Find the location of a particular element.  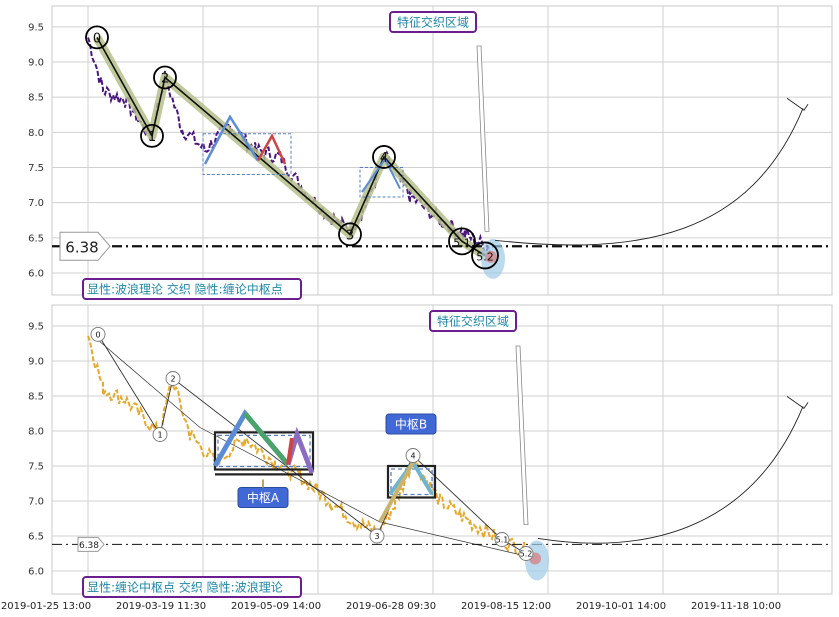

x-tick-label: 2019-03-19 11:30 is located at coordinates (161, 606).